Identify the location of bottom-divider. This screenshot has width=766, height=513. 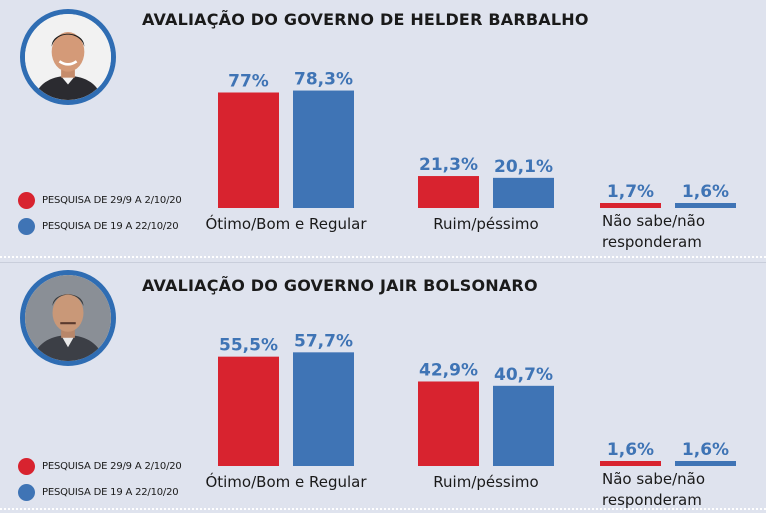
(383, 510).